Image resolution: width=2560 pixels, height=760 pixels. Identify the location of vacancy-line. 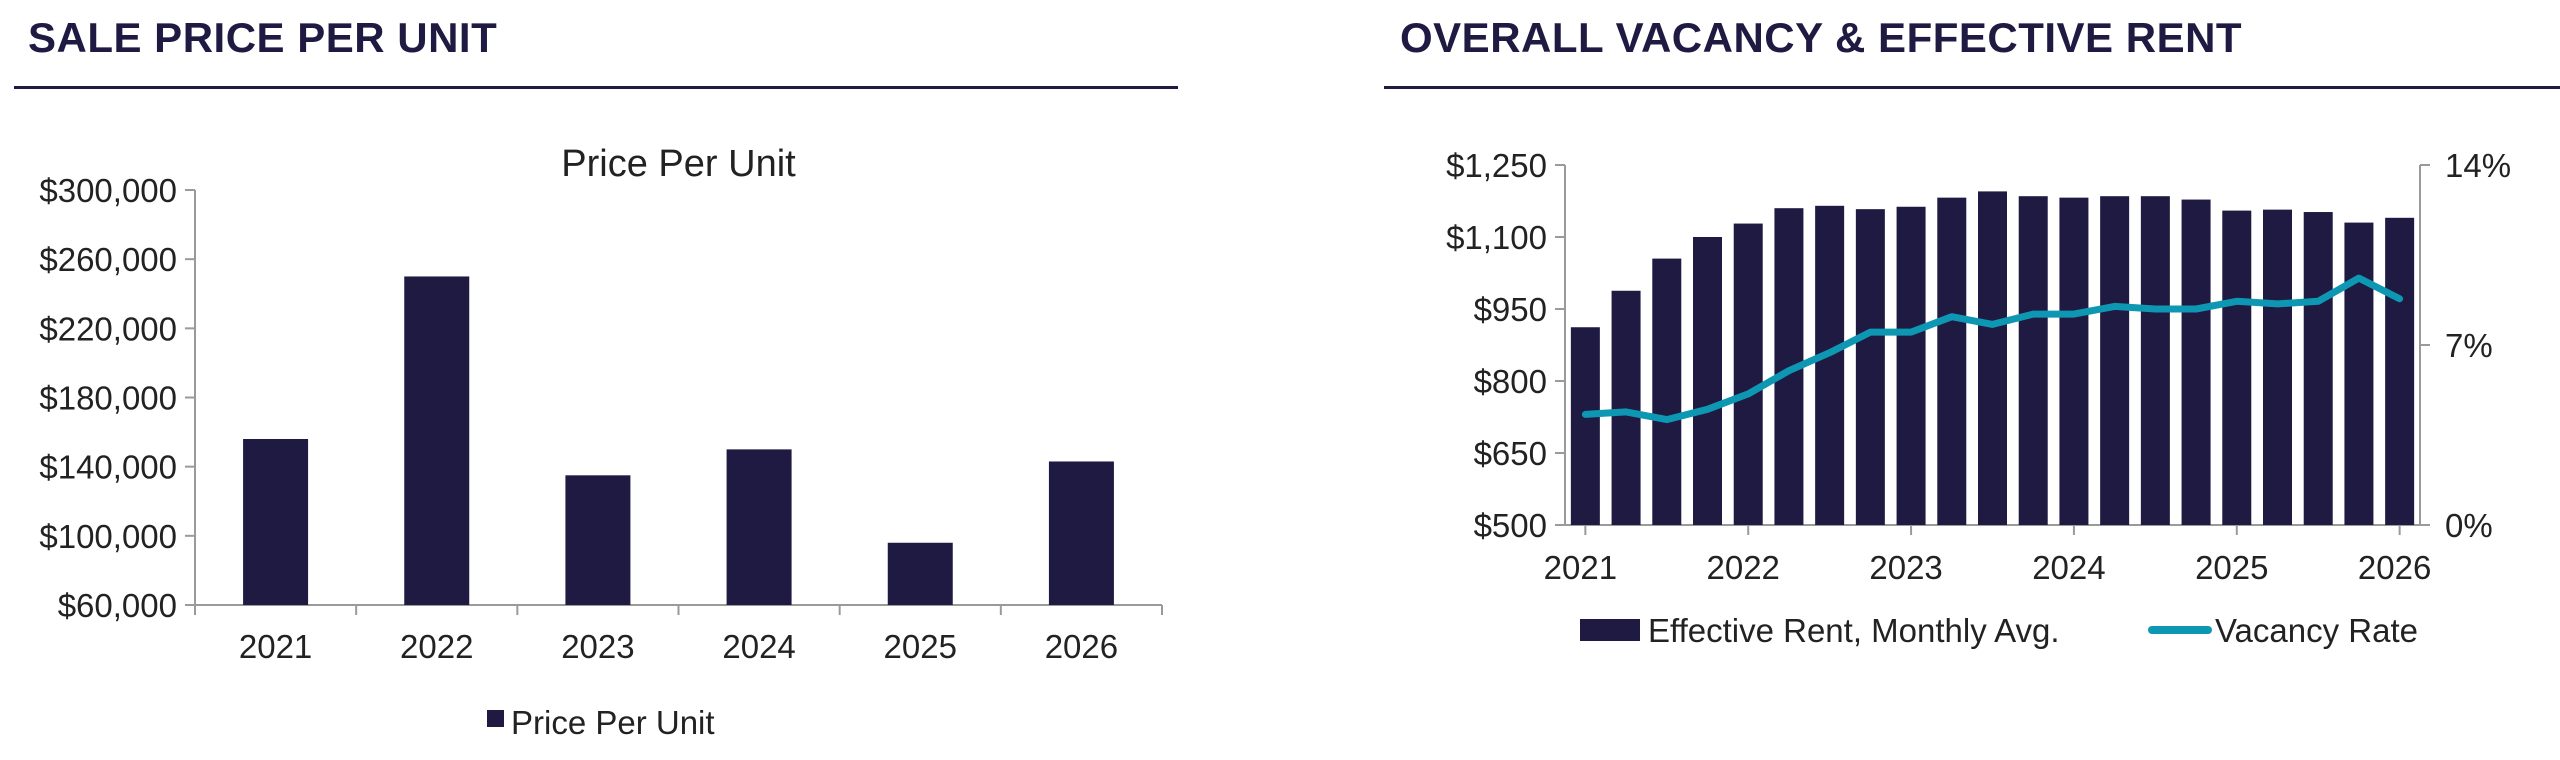
(1992, 349).